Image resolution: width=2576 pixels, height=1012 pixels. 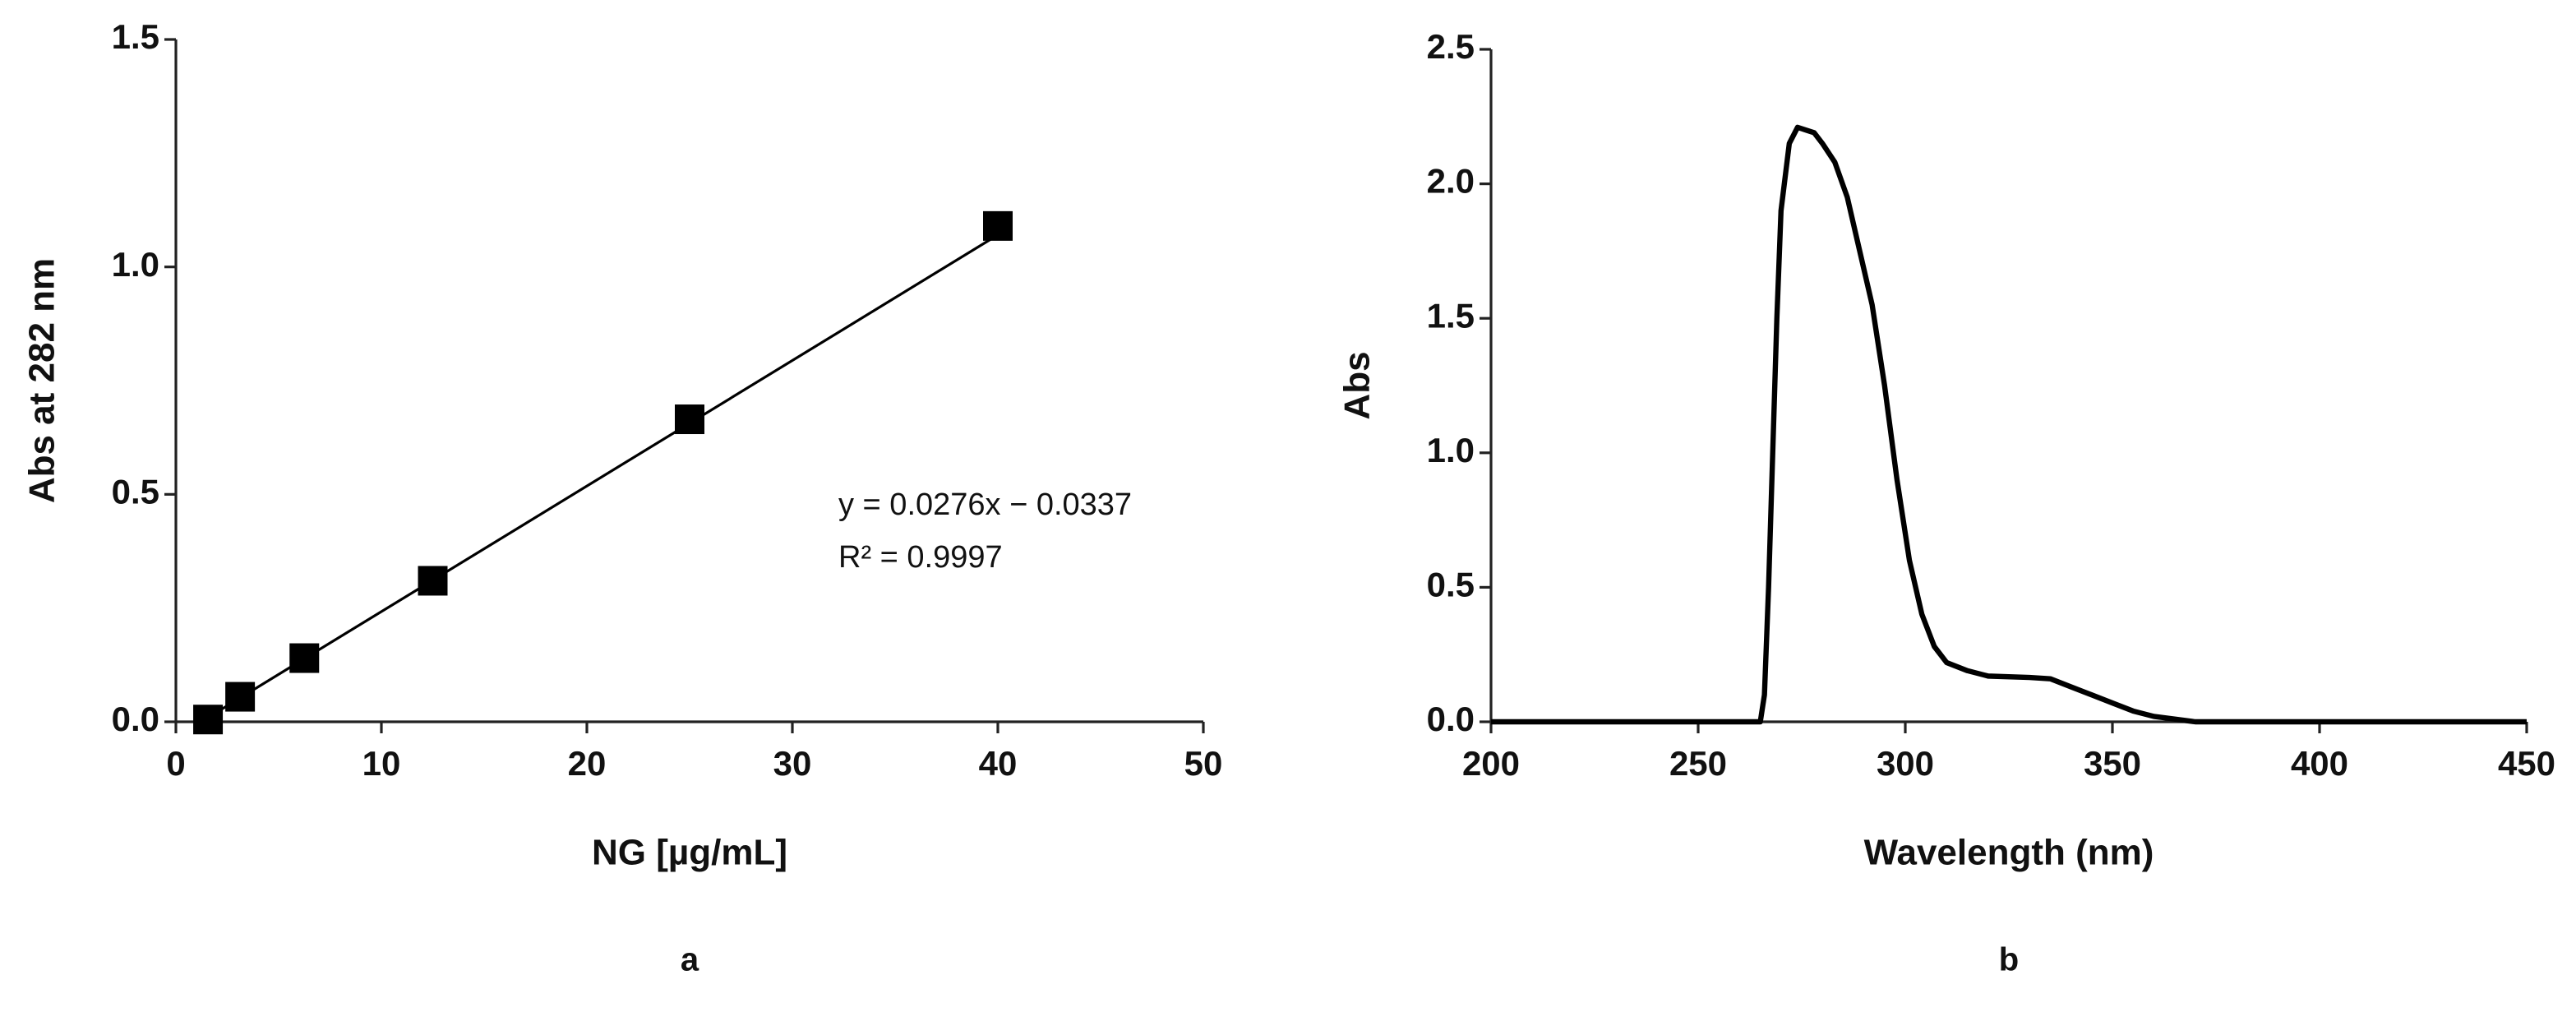 What do you see at coordinates (690, 960) in the screenshot?
I see `panel-label: a` at bounding box center [690, 960].